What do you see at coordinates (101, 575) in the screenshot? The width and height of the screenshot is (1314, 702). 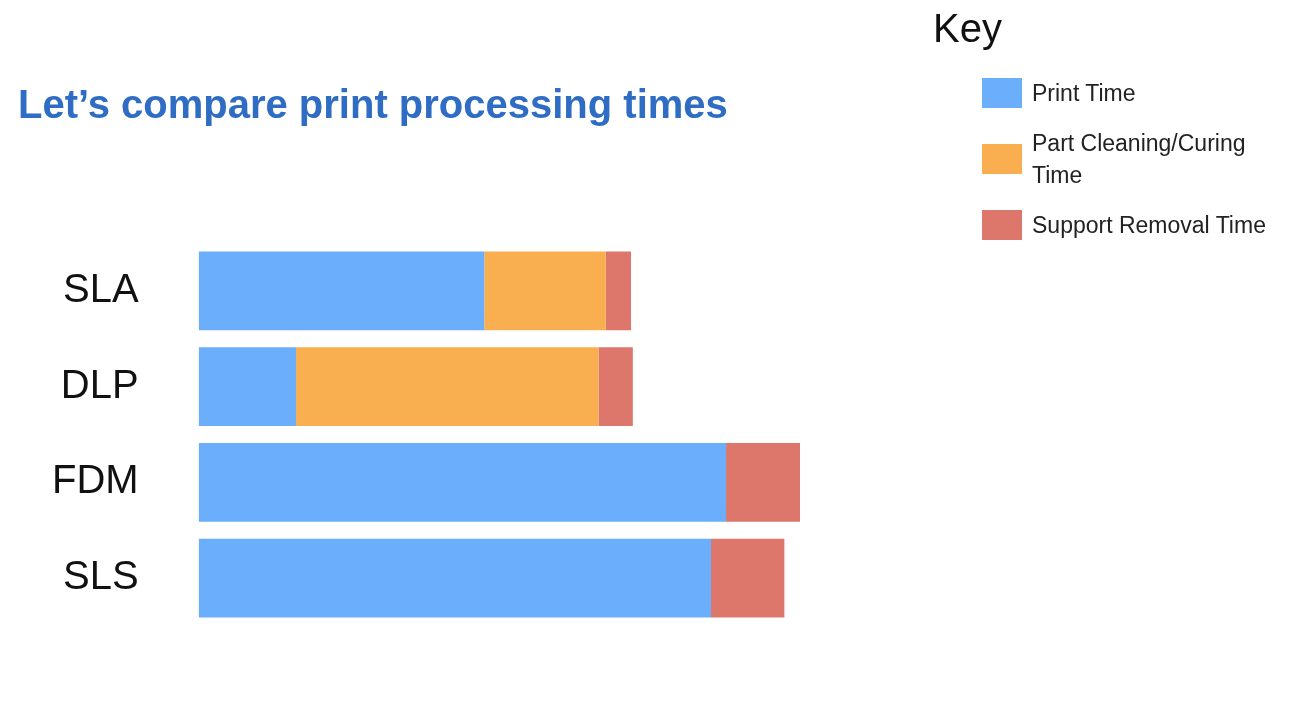 I see `y-tick-label: SLS` at bounding box center [101, 575].